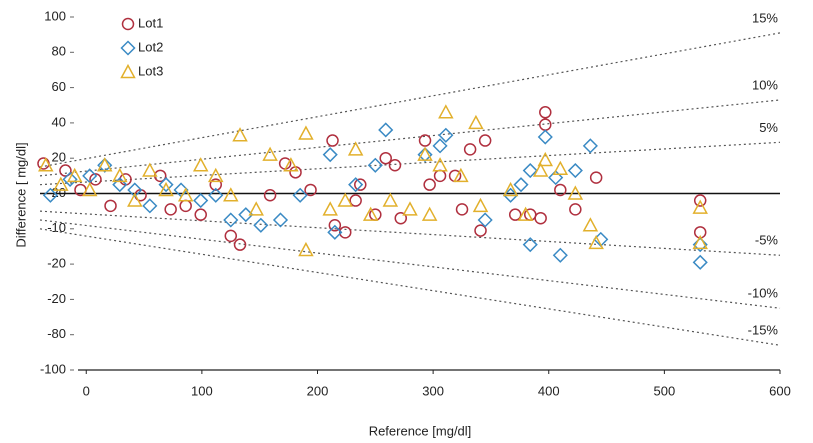 This screenshot has height=443, width=813. I want to click on reference-line-label: -5%, so click(767, 240).